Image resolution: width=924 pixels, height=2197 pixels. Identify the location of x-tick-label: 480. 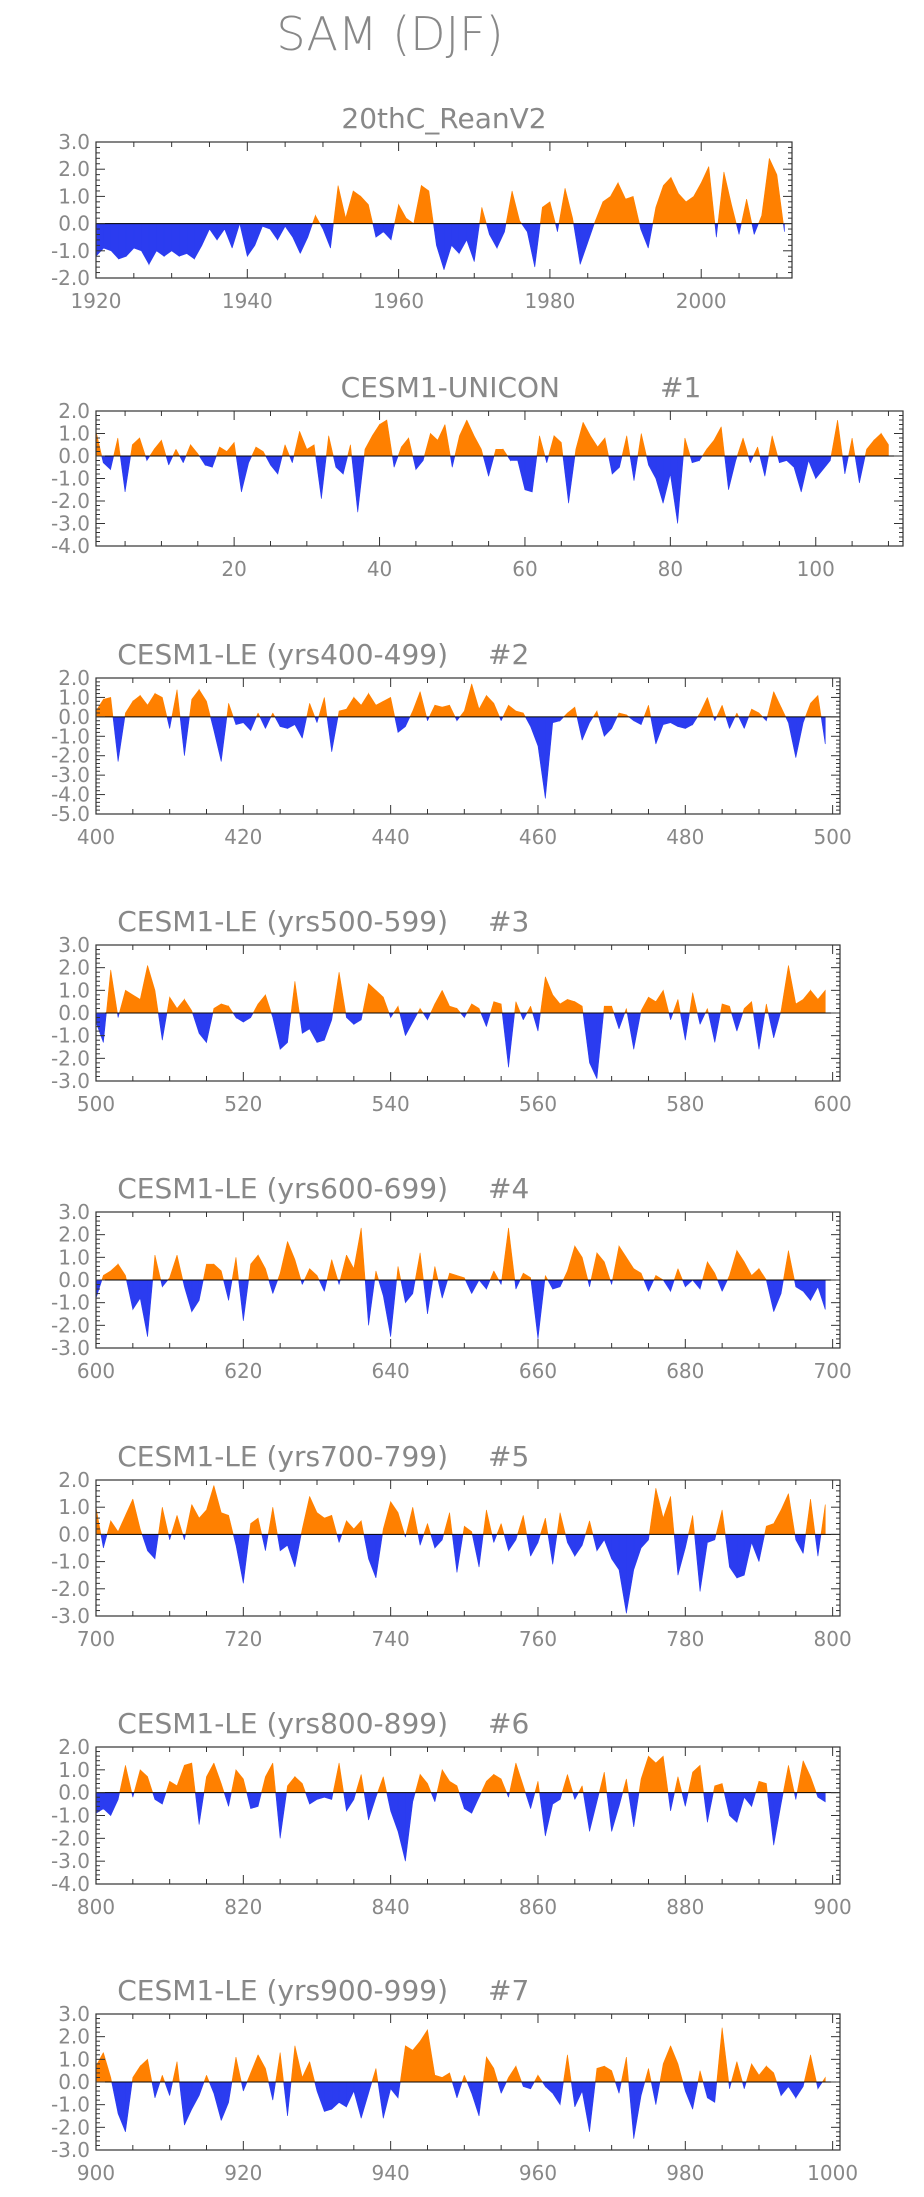
(685, 837).